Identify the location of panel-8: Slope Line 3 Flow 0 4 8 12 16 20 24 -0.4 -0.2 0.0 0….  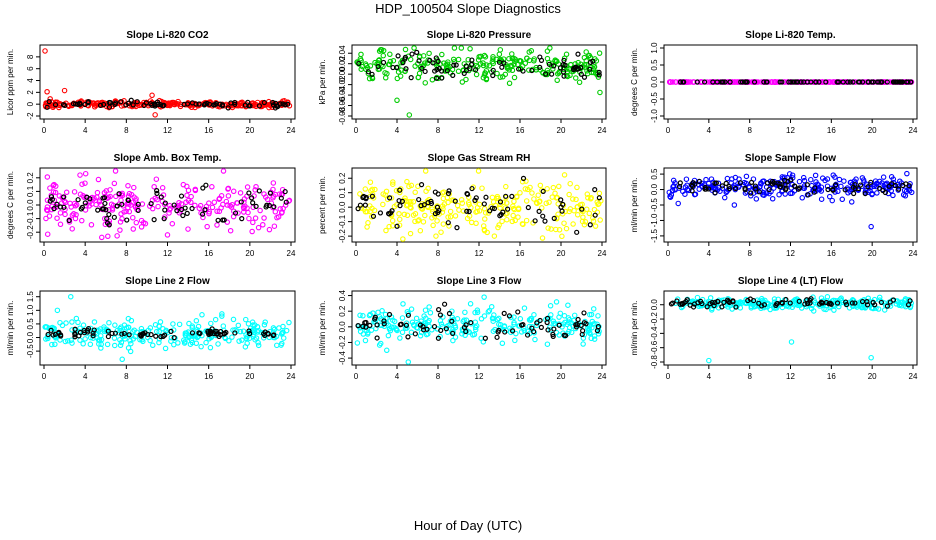
(462, 328).